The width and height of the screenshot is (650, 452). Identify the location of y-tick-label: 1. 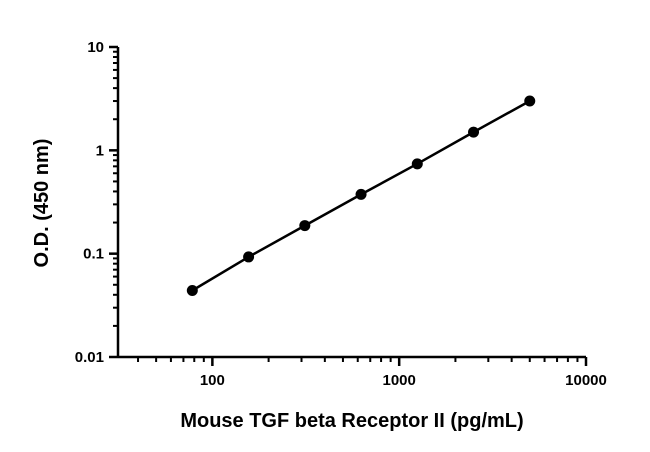
(100, 150).